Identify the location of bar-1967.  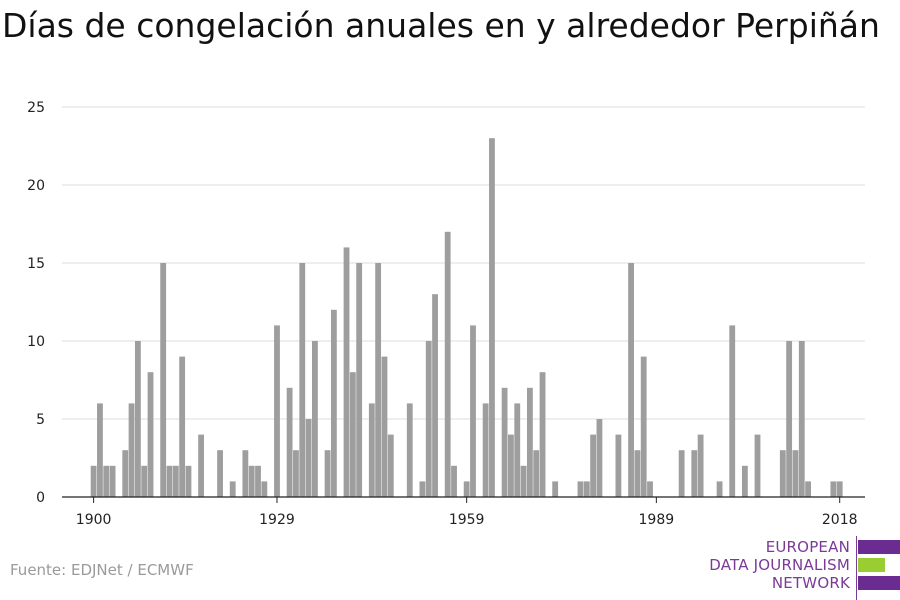
(517, 450).